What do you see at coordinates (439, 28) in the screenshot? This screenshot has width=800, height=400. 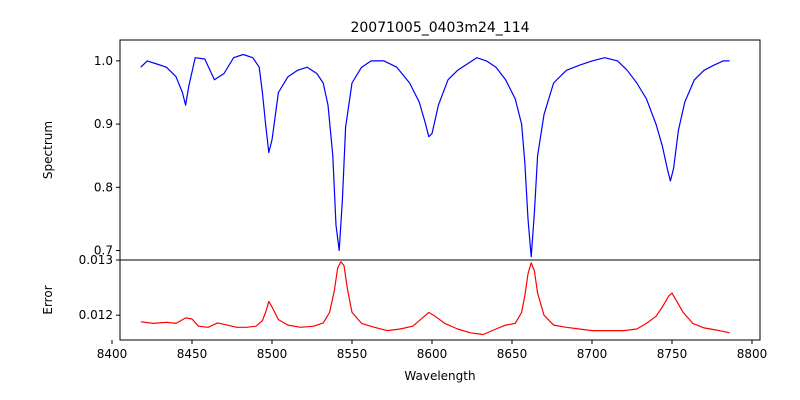 I see `chart-title: 20071005_0403m24_114` at bounding box center [439, 28].